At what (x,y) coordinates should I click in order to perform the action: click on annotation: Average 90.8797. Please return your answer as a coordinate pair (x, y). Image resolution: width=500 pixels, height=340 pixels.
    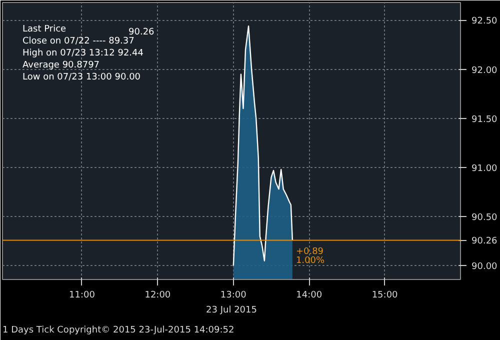
    Looking at the image, I should click on (61, 65).